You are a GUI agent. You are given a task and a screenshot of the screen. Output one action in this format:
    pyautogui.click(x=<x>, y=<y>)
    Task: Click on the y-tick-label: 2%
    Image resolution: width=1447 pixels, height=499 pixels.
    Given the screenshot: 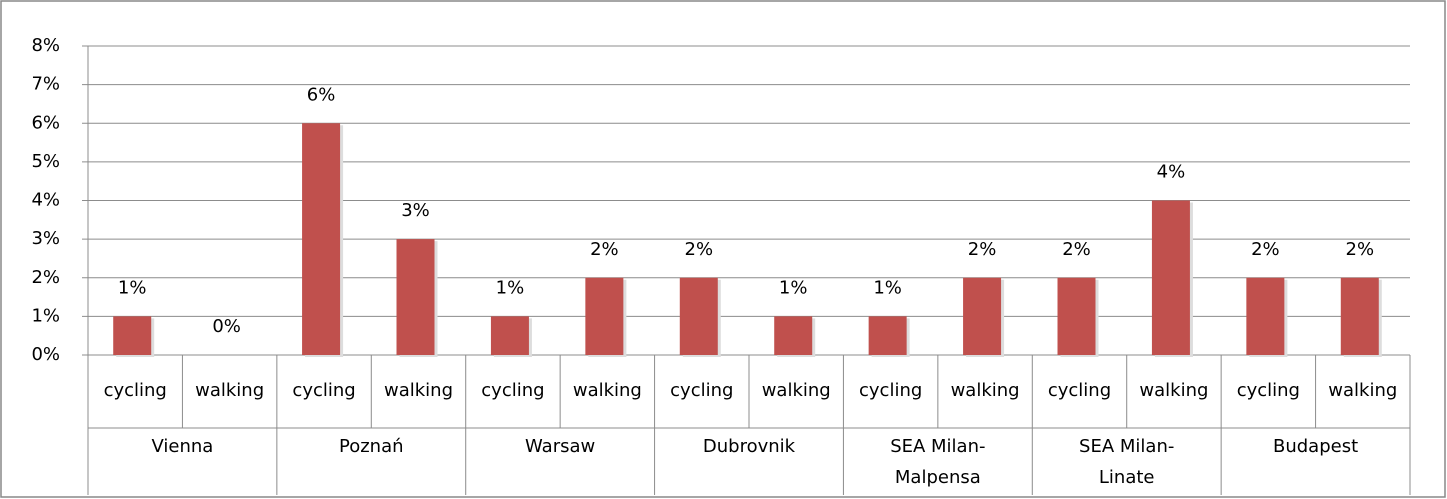 What is the action you would take?
    pyautogui.click(x=45, y=277)
    